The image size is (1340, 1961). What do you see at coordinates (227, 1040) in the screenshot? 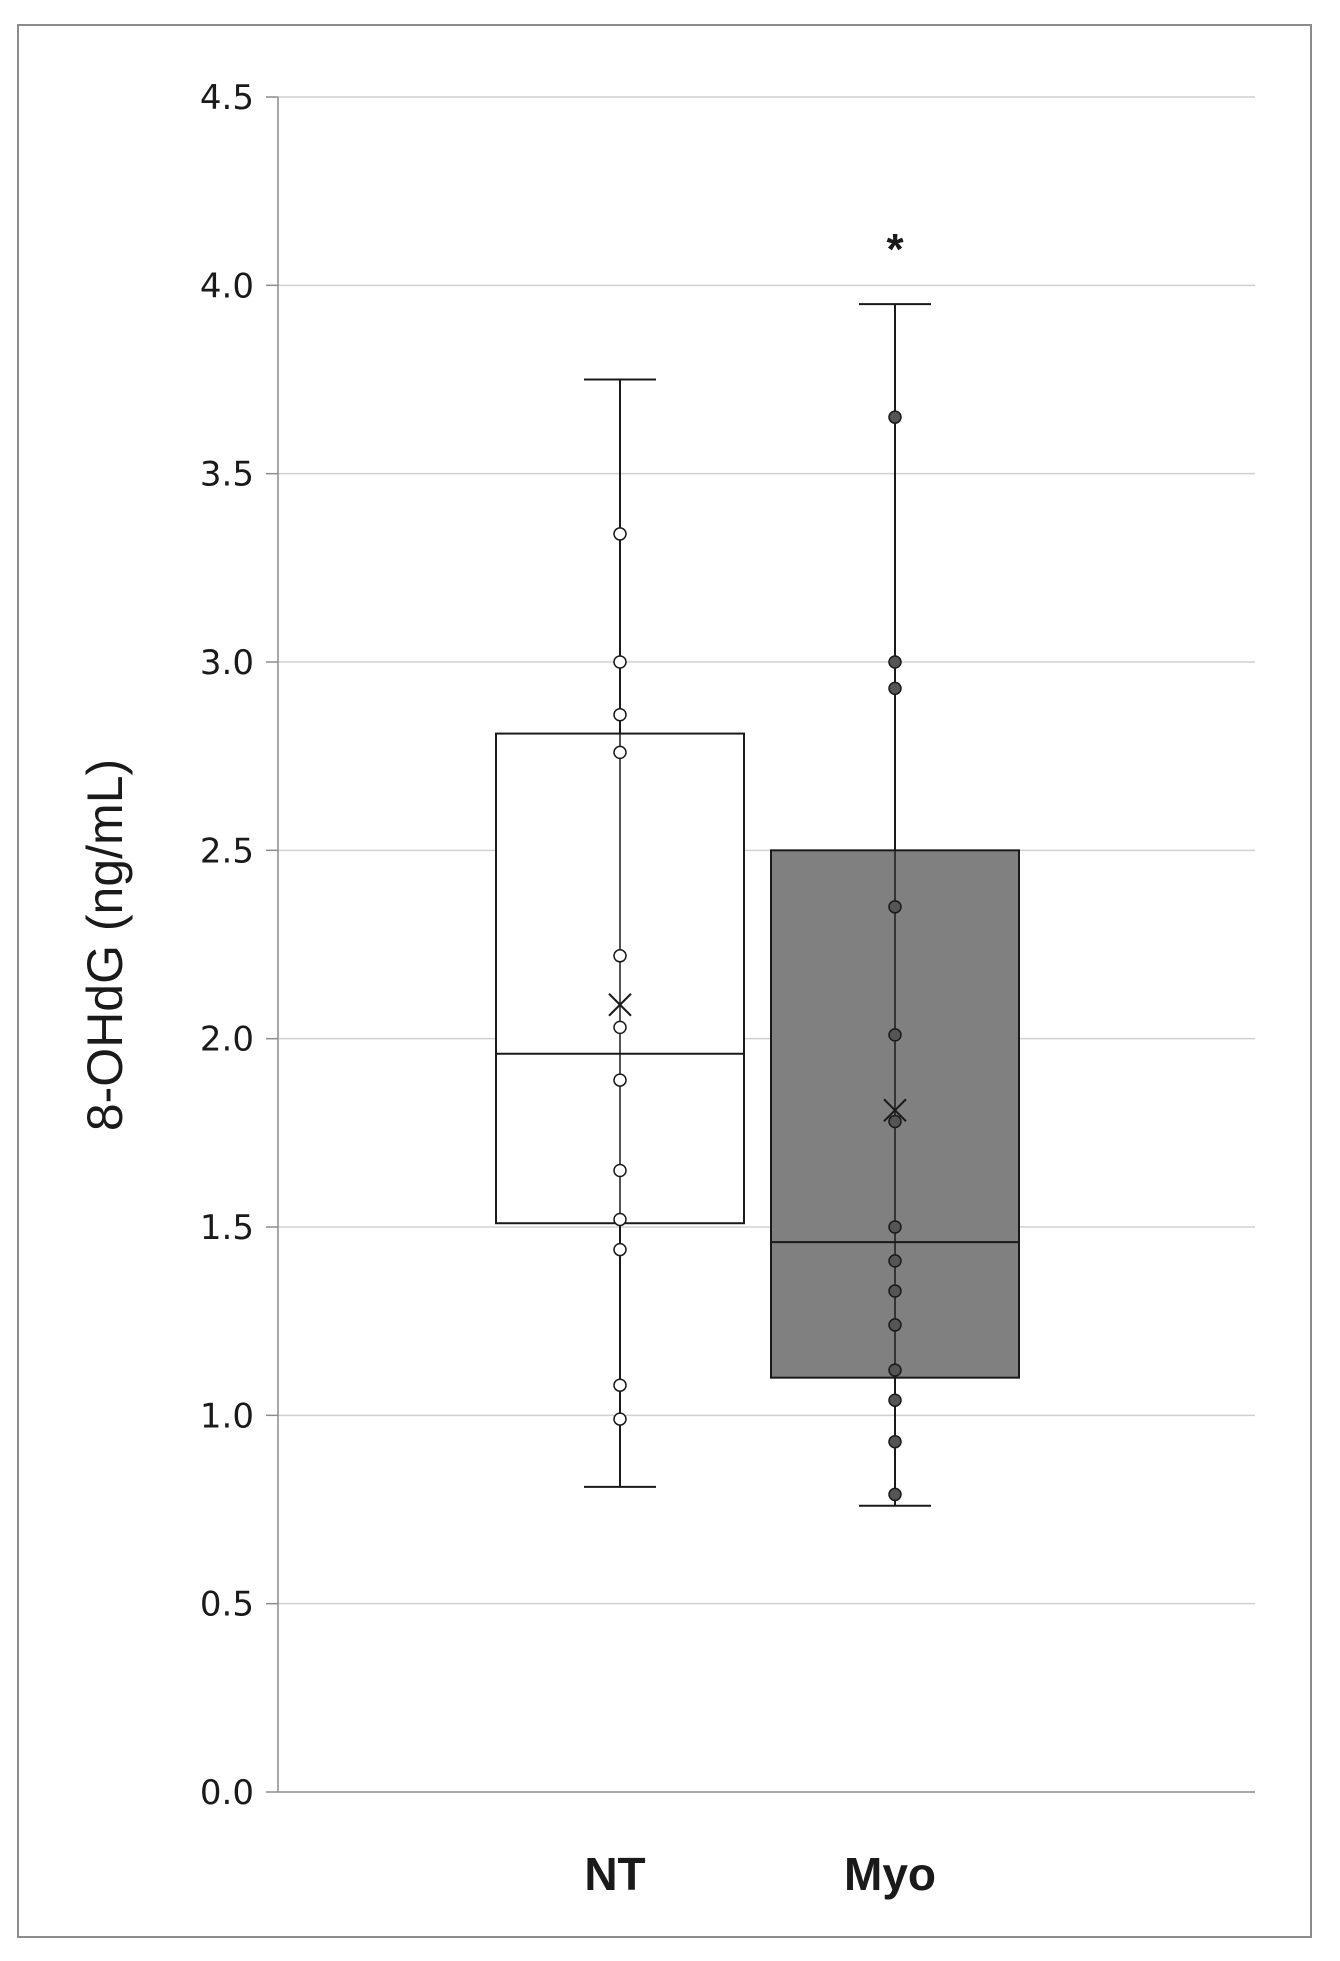
I see `y-tick-label: 2.0` at bounding box center [227, 1040].